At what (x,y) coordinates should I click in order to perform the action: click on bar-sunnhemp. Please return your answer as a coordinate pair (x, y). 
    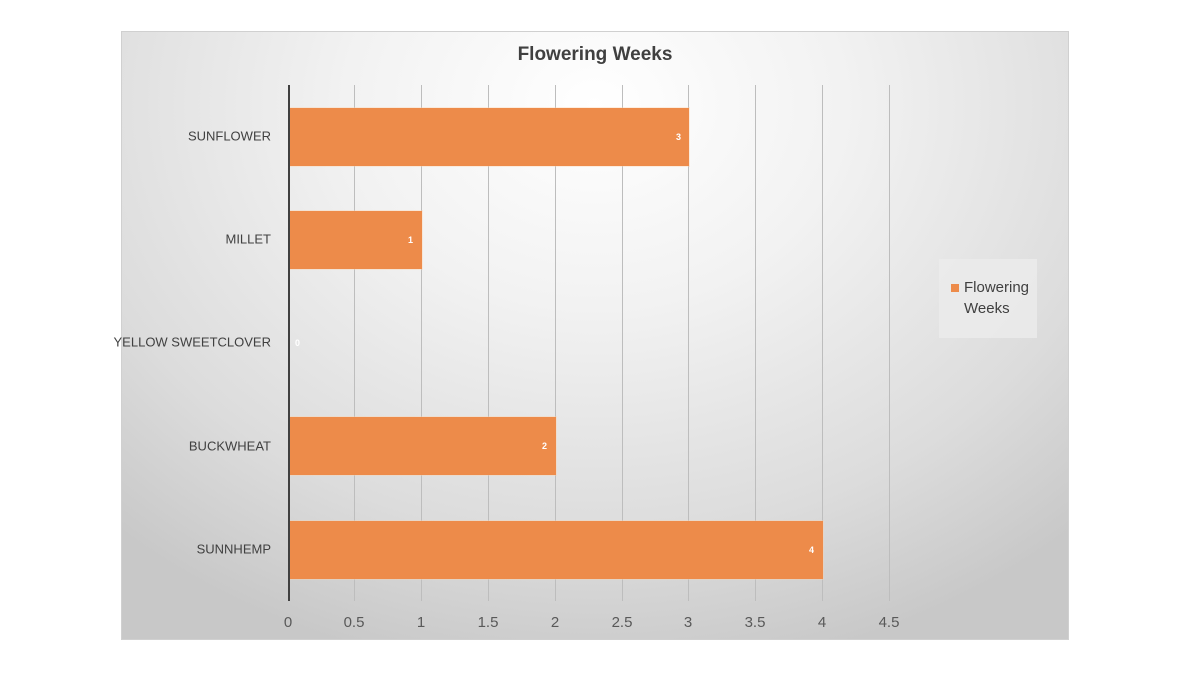
    Looking at the image, I should click on (556, 550).